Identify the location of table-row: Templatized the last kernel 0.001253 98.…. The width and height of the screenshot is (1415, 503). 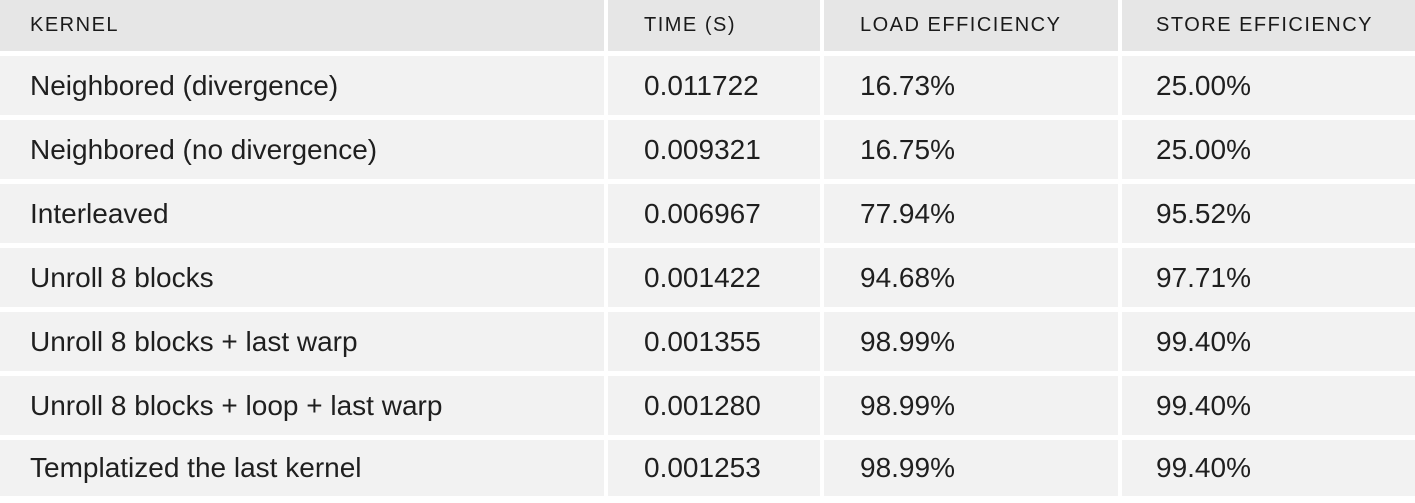
(707, 468).